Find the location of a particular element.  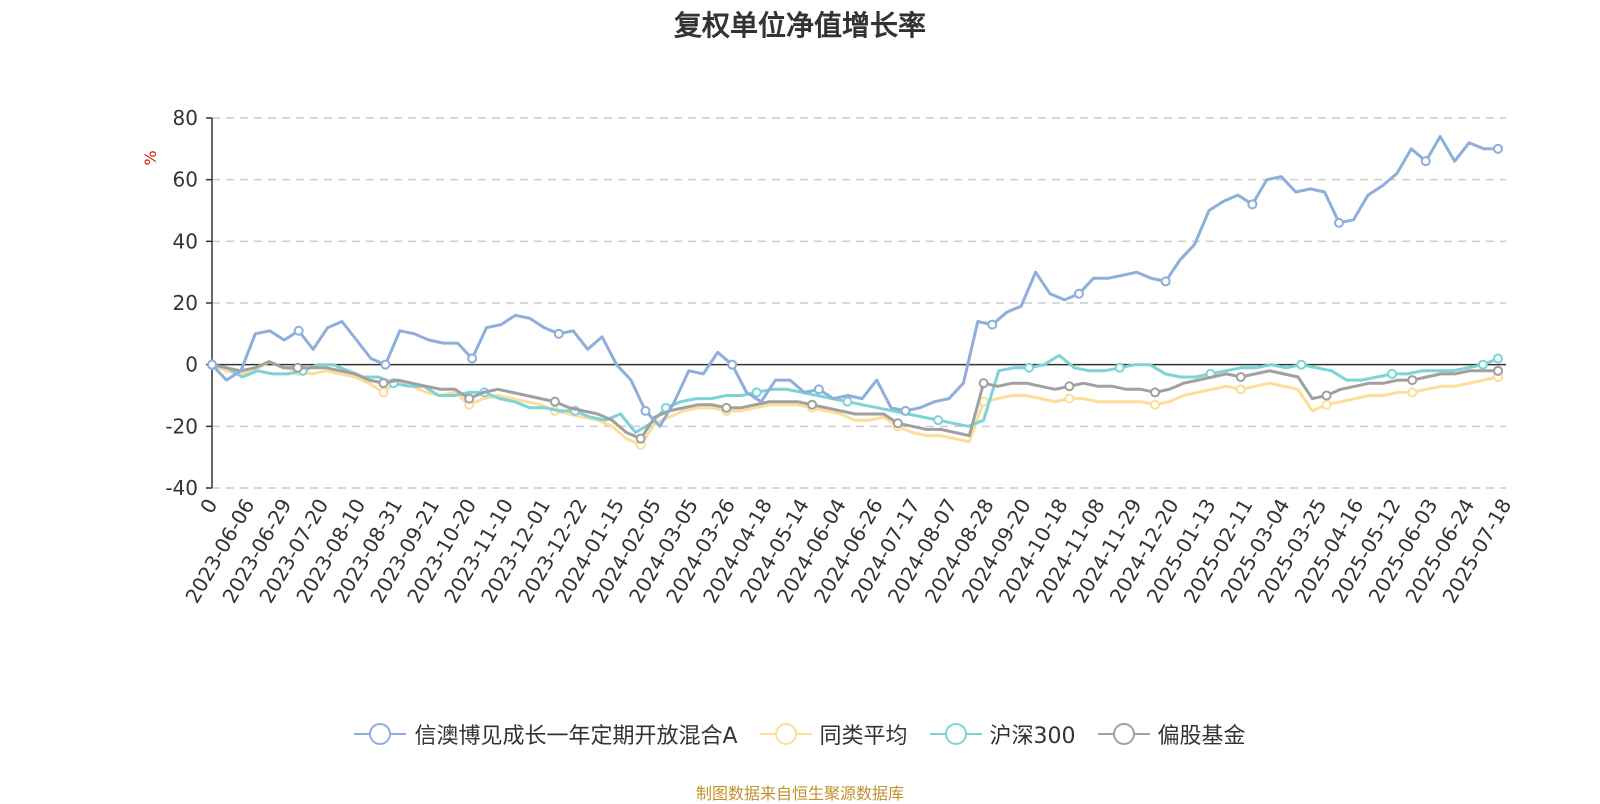

legend-label: 沪深300 is located at coordinates (1032, 736).